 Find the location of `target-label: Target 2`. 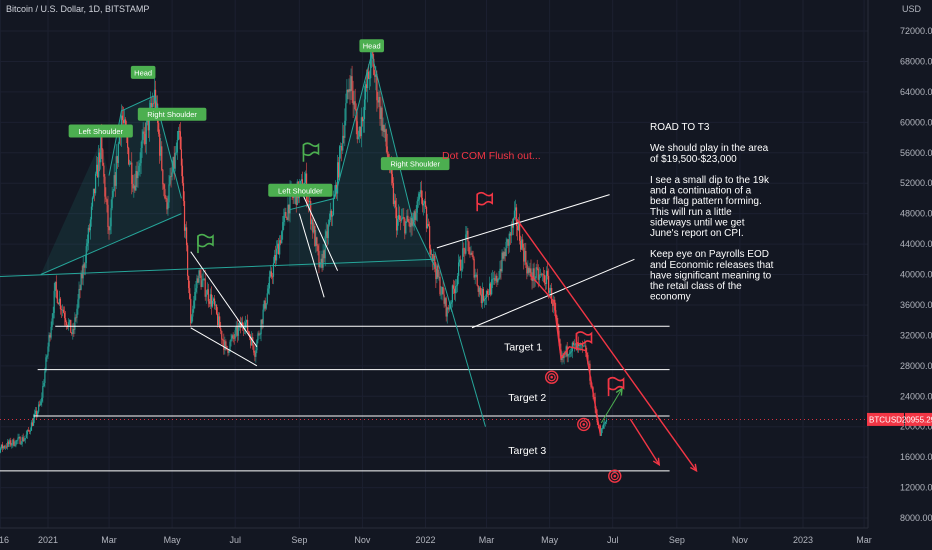

target-label: Target 2 is located at coordinates (527, 398).